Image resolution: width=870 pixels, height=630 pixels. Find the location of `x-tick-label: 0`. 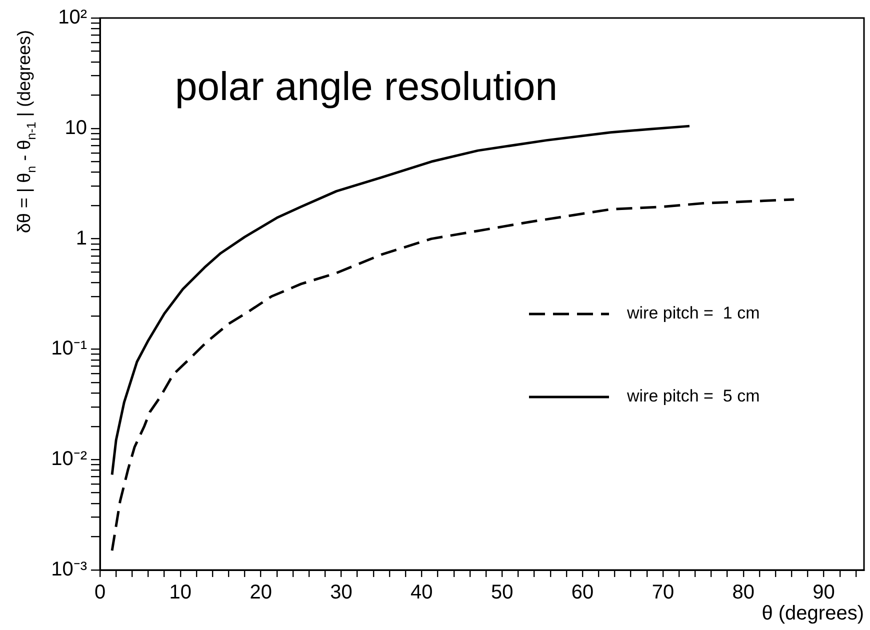

x-tick-label: 0 is located at coordinates (100, 593).